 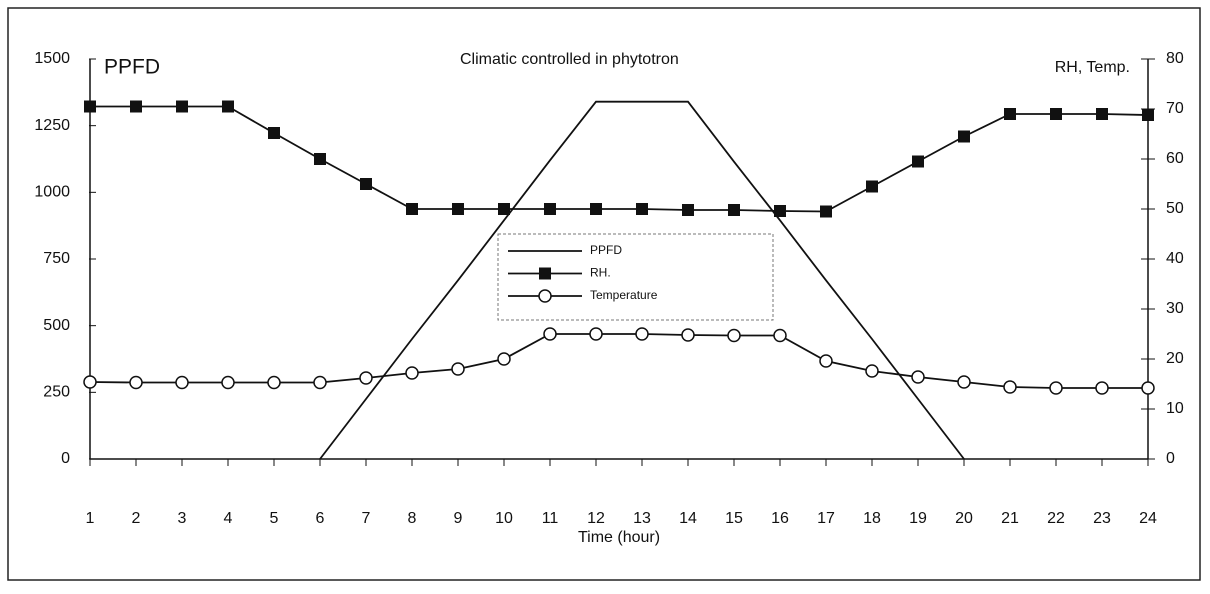 I want to click on x-tick-label: 11, so click(x=550, y=518).